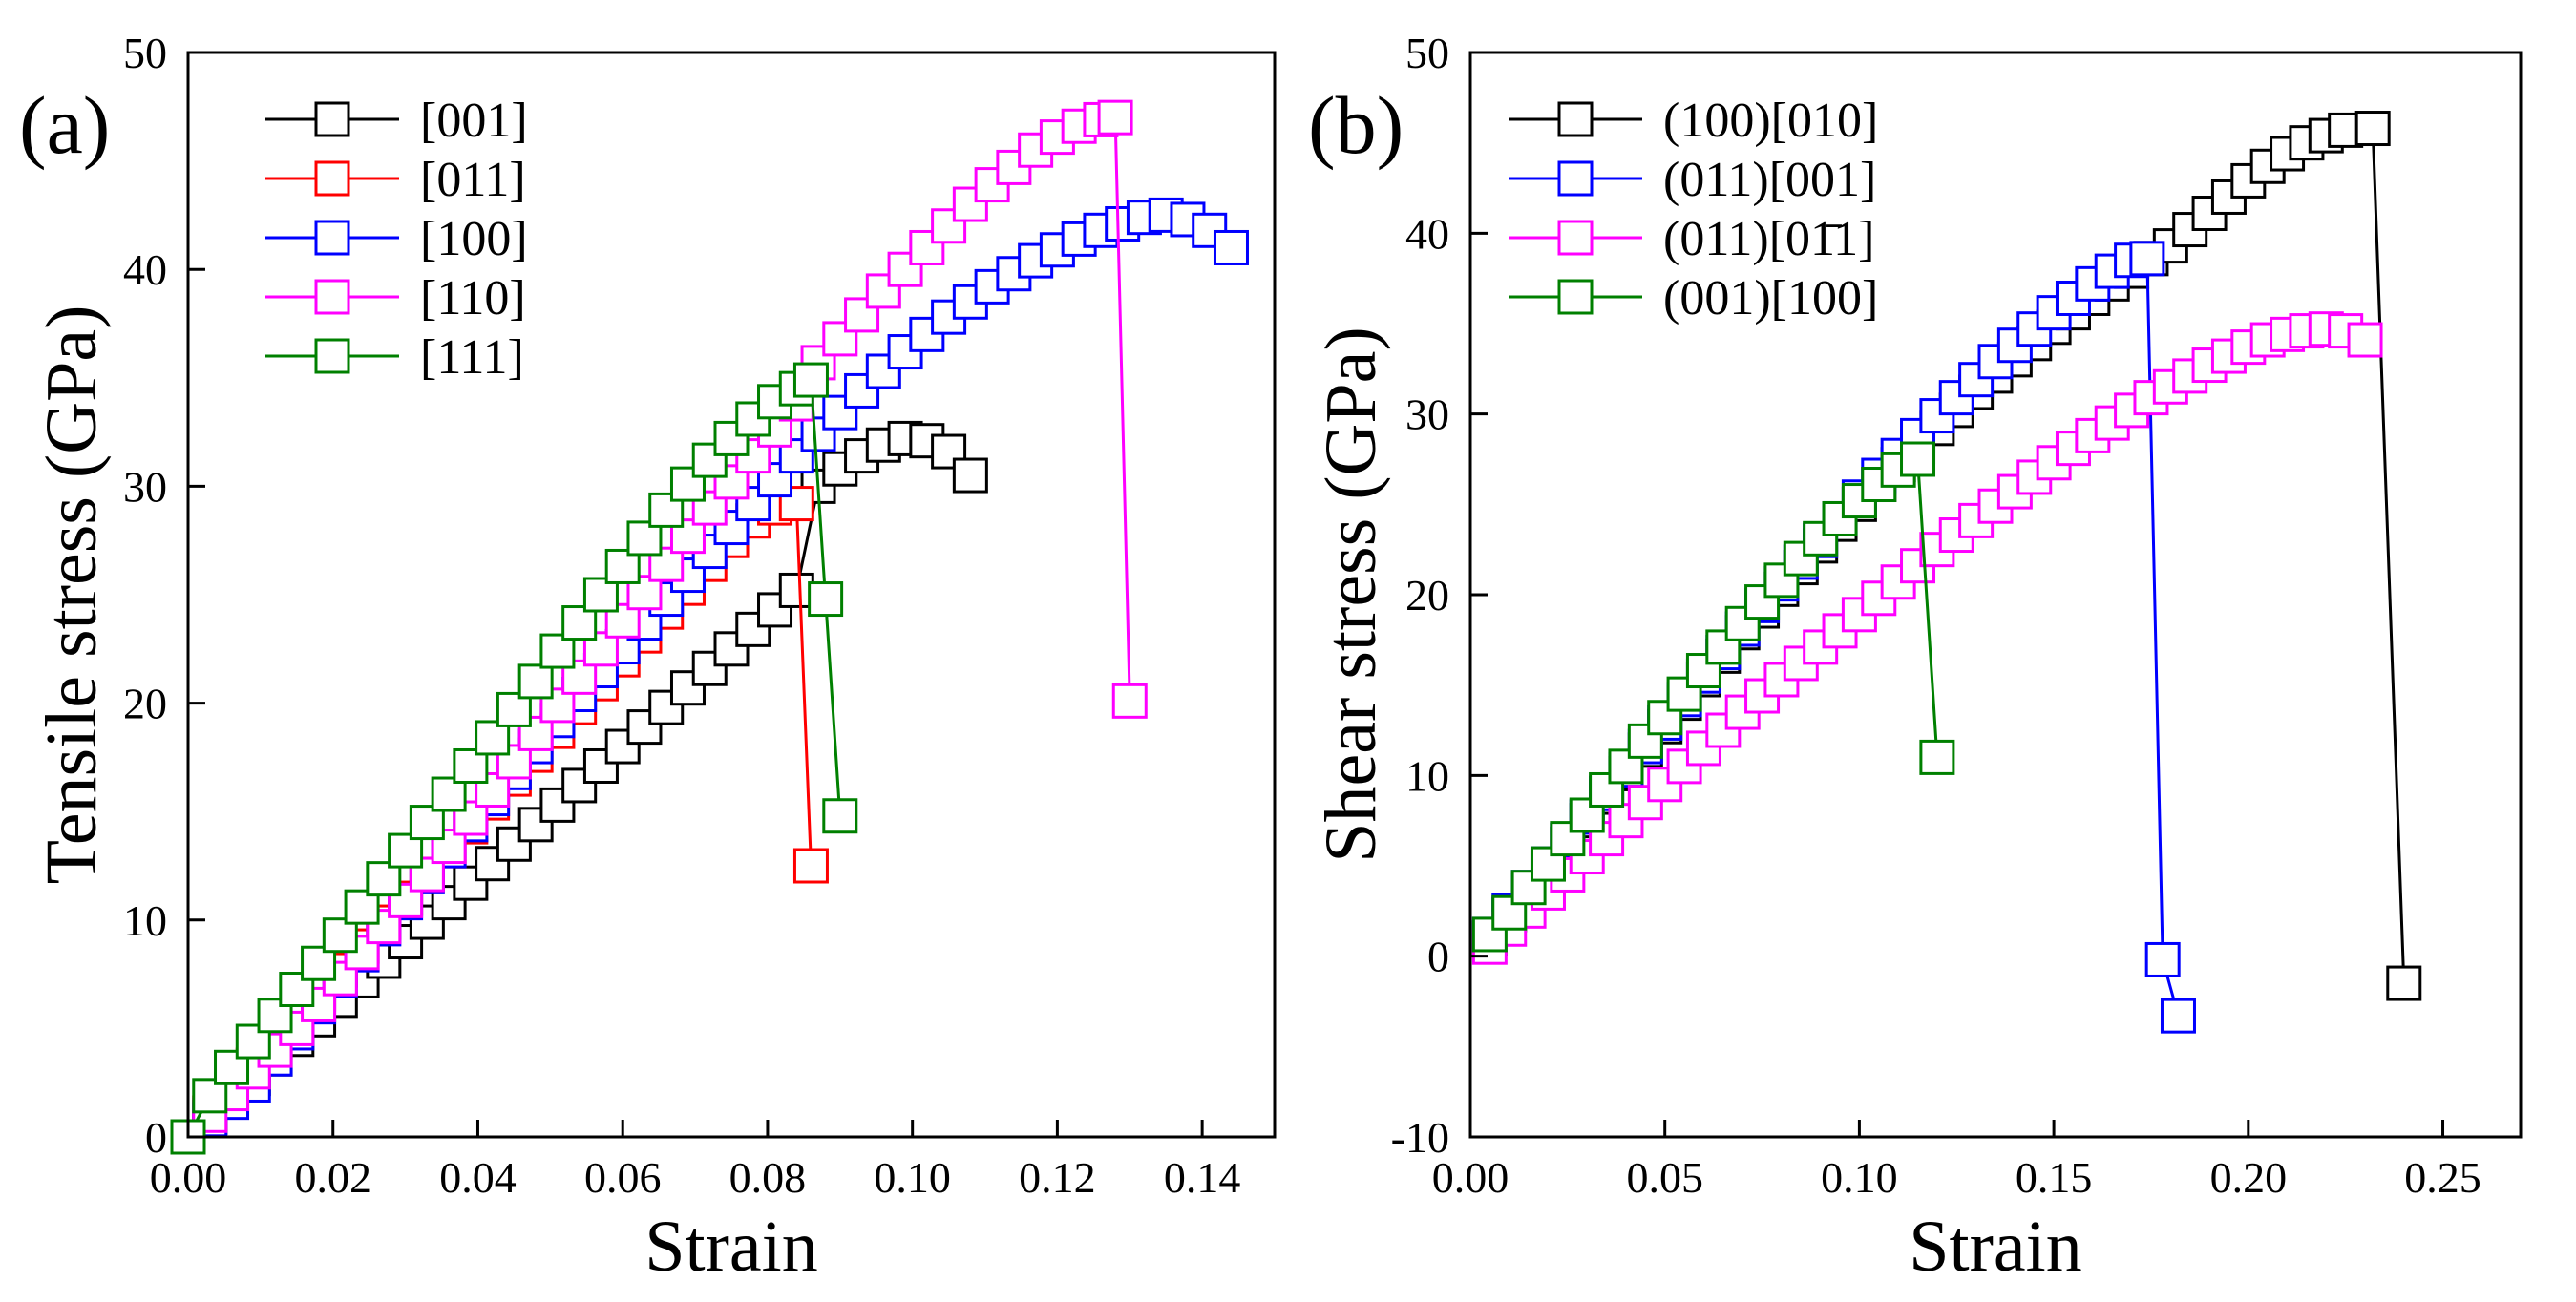 The image size is (2576, 1302). Describe the element at coordinates (64, 125) in the screenshot. I see `panel-a-label: (a)` at that location.